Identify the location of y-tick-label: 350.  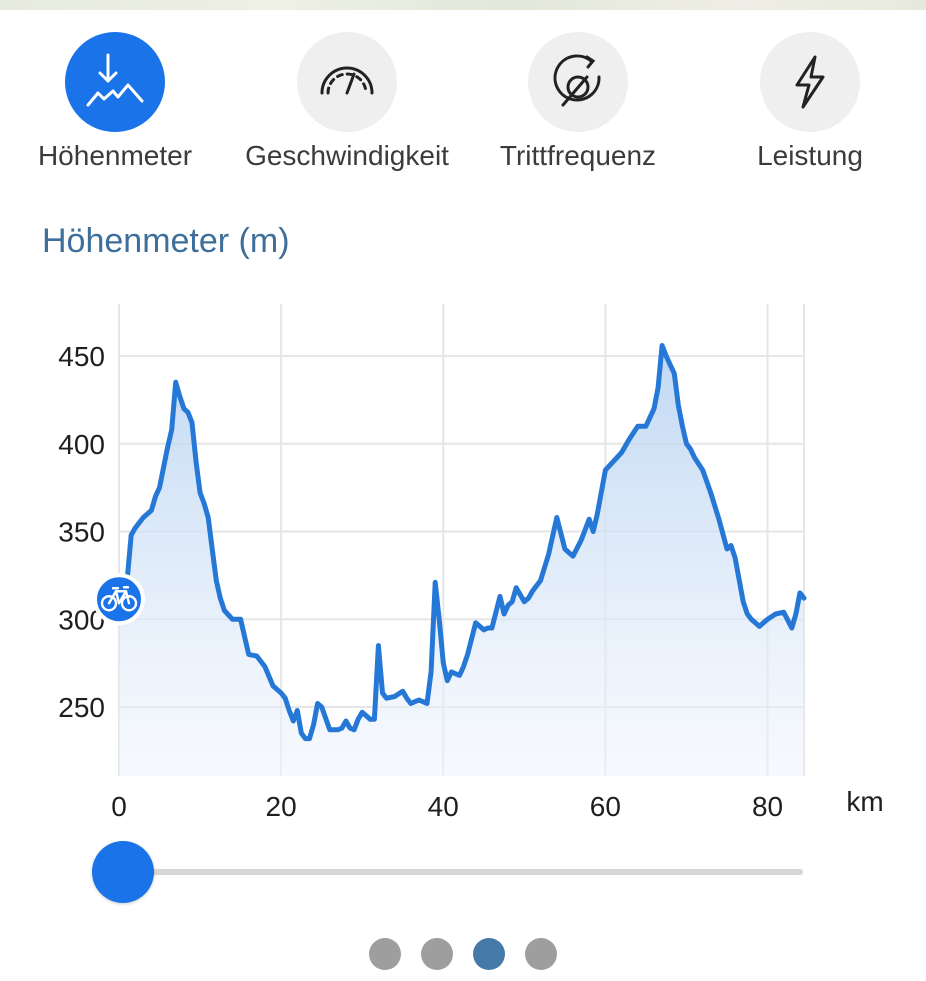
(81, 532).